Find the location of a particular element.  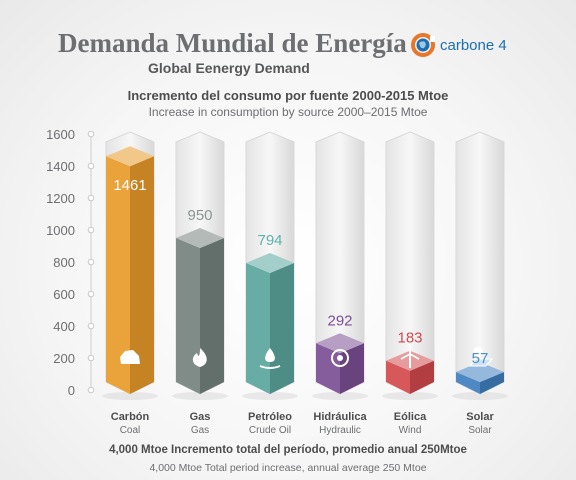

page-subtitle: Global Eenergy Demand is located at coordinates (229, 68).